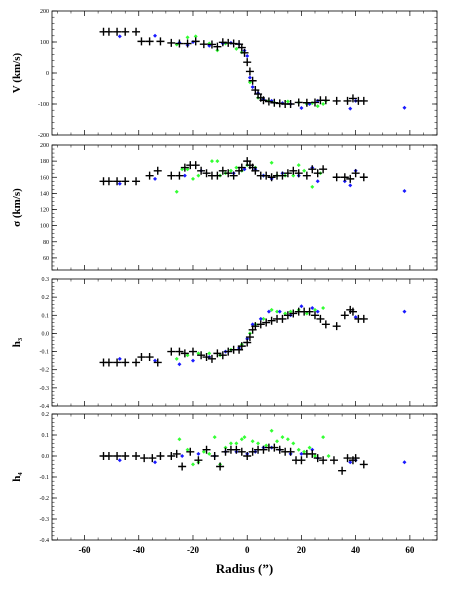  What do you see at coordinates (262, 335) in the screenshot?
I see `series-blue` at bounding box center [262, 335].